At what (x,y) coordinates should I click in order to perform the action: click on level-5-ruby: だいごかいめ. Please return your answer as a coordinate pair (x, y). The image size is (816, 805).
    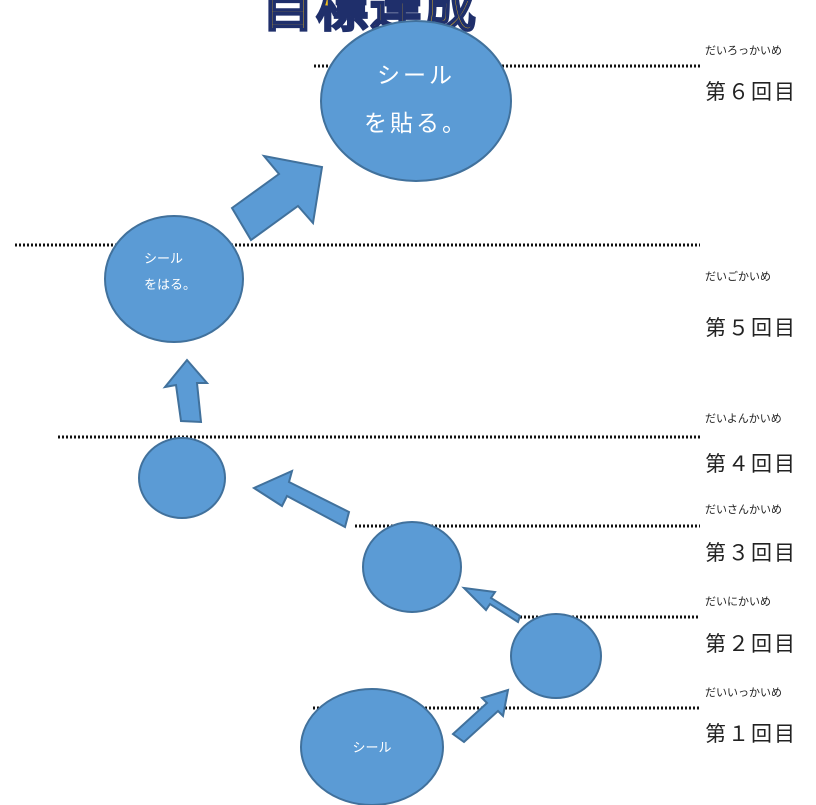
    Looking at the image, I should click on (738, 276).